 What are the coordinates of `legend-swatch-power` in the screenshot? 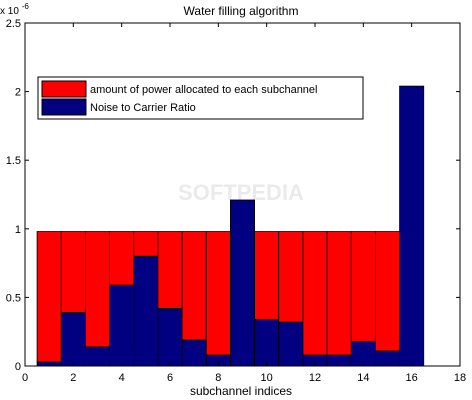 It's located at (64, 89).